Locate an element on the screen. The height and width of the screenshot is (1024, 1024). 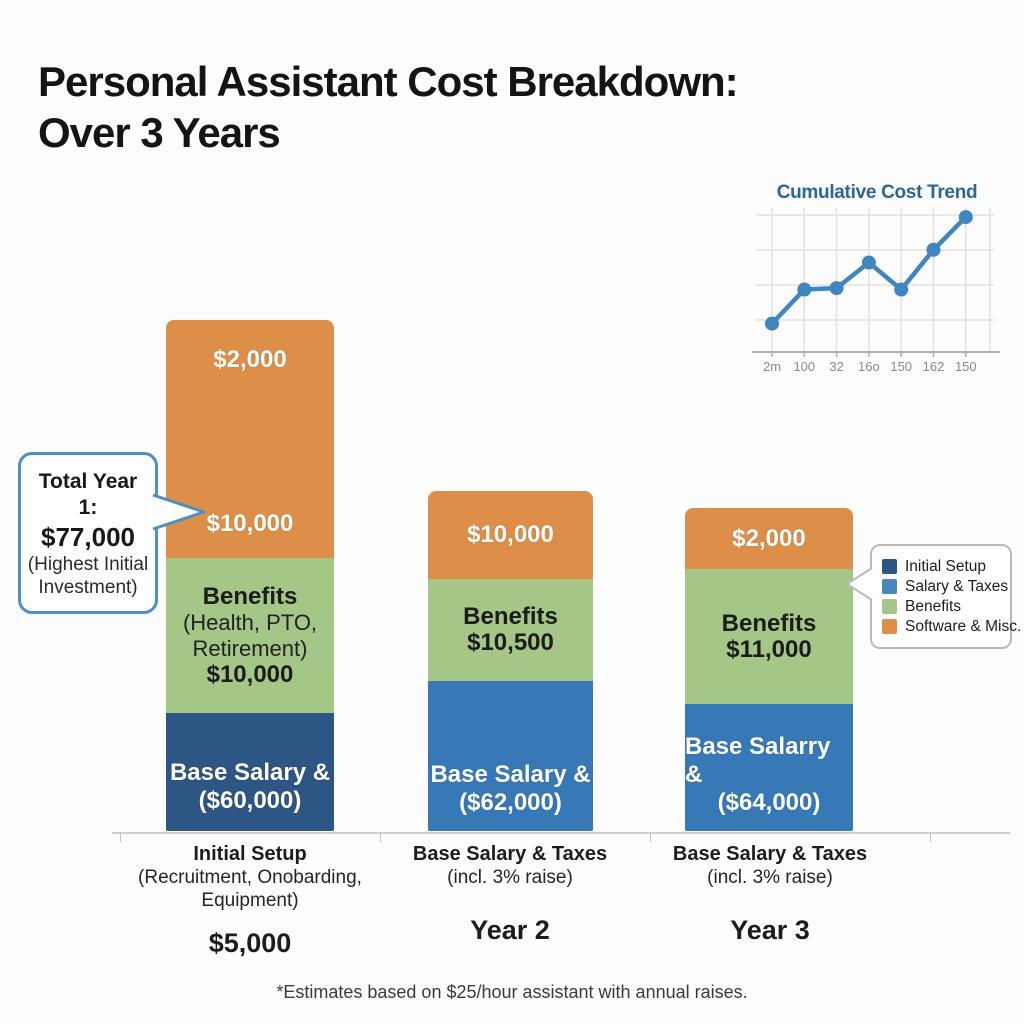
segment-label: (Health, PTO, is located at coordinates (250, 622).